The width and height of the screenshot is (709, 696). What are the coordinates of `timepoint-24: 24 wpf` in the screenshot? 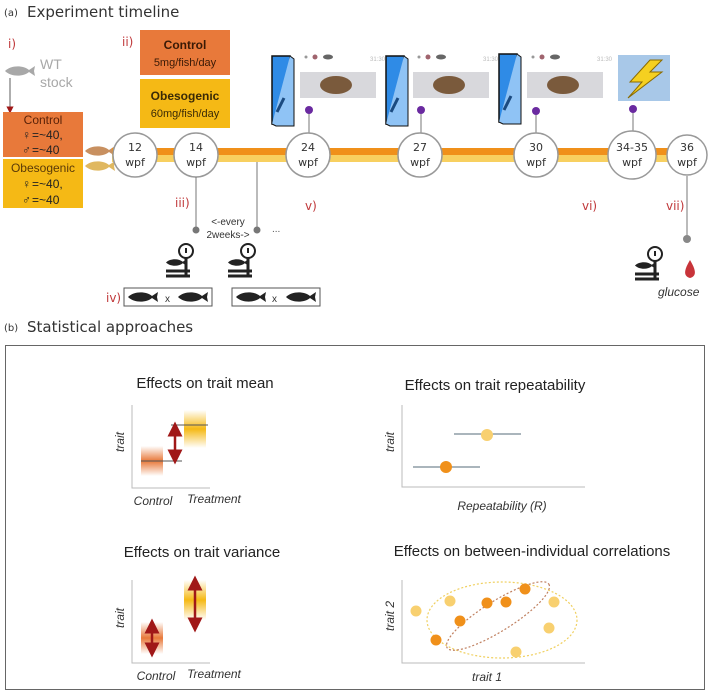 It's located at (308, 155).